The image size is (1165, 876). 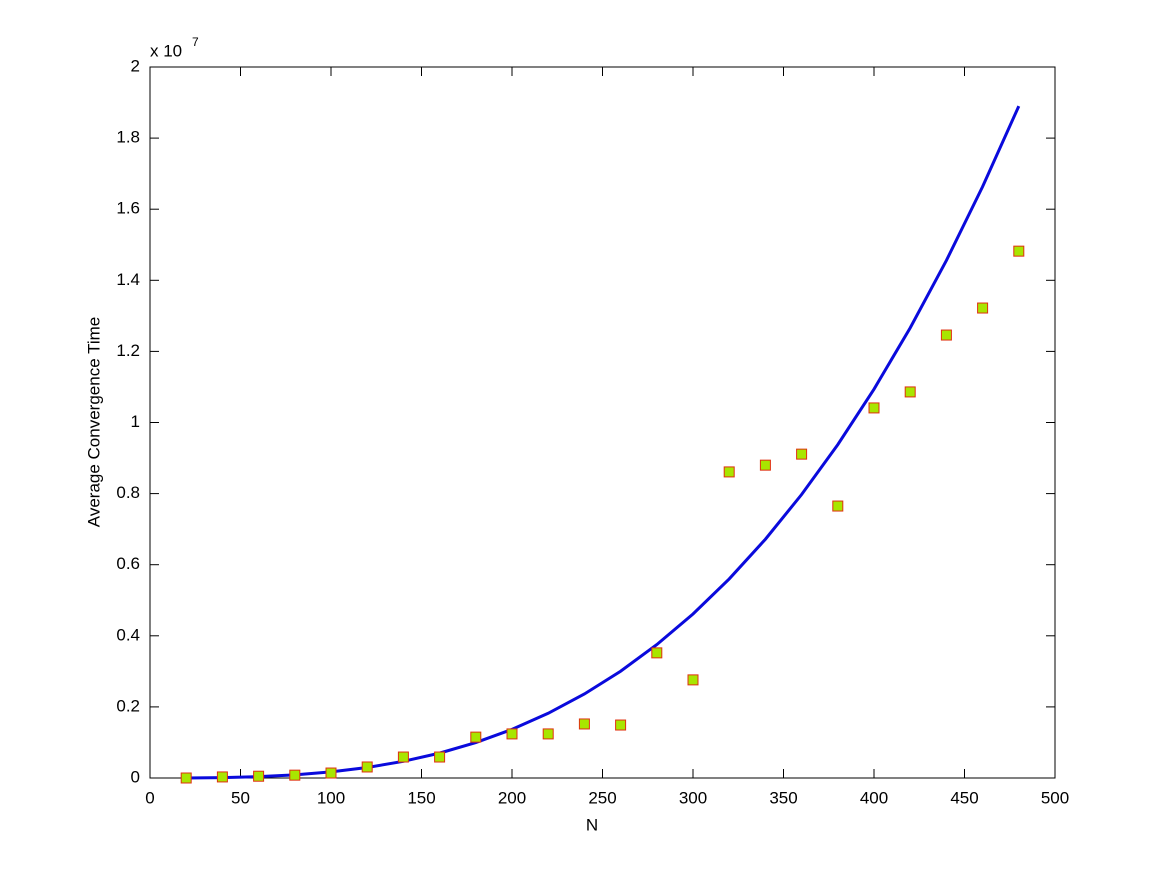 What do you see at coordinates (166, 50) in the screenshot?
I see `y-multiplier: x 10` at bounding box center [166, 50].